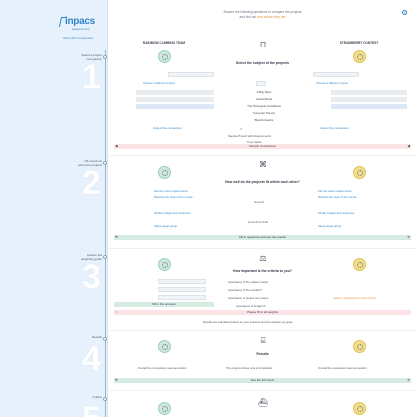 The image size is (417, 417). I want to click on weights-warning-row: ○ Please fill in all weights, so click(262, 312).